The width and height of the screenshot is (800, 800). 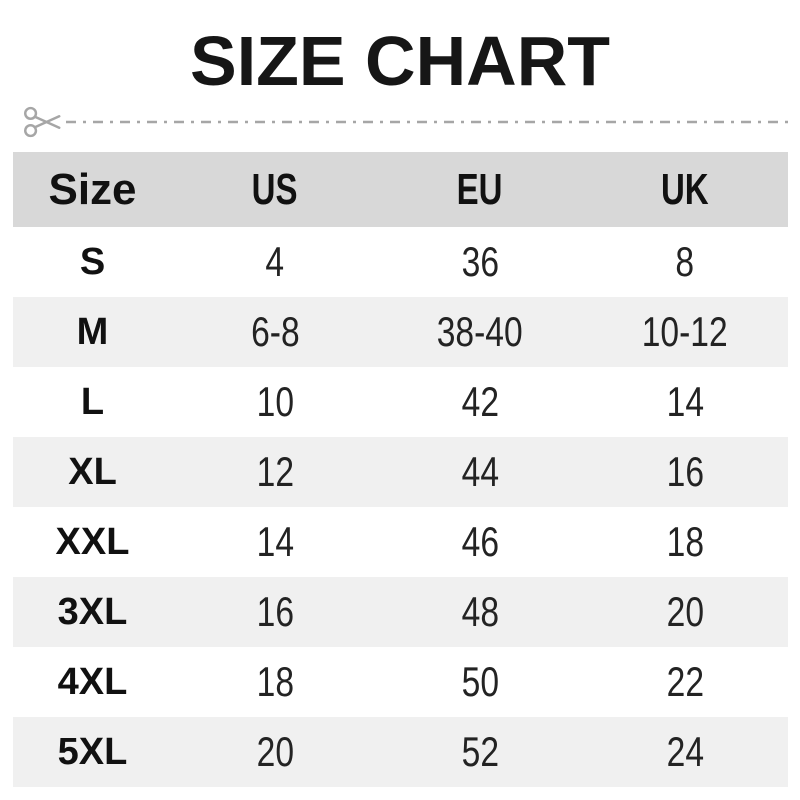 I want to click on uk-cell: 16, so click(x=685, y=471).